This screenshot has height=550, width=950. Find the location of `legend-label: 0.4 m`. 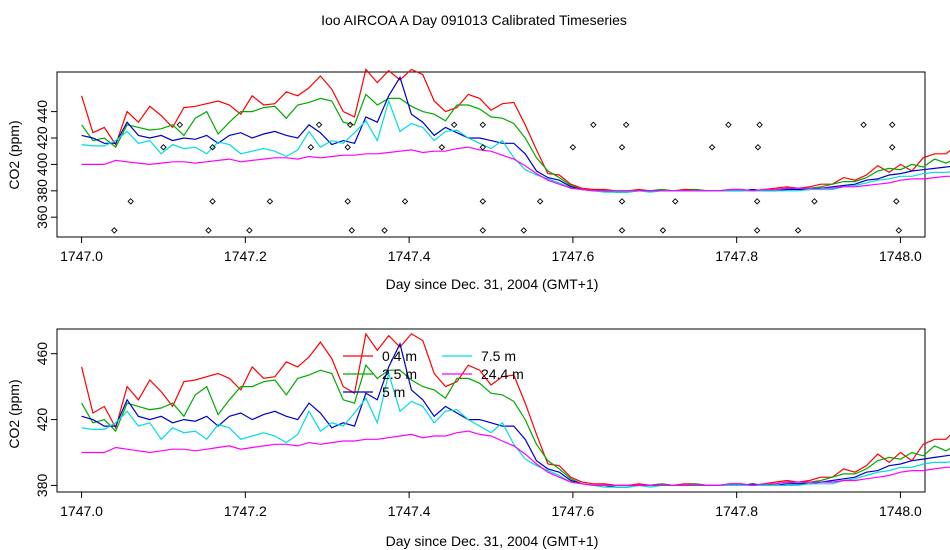

legend-label: 0.4 m is located at coordinates (399, 356).